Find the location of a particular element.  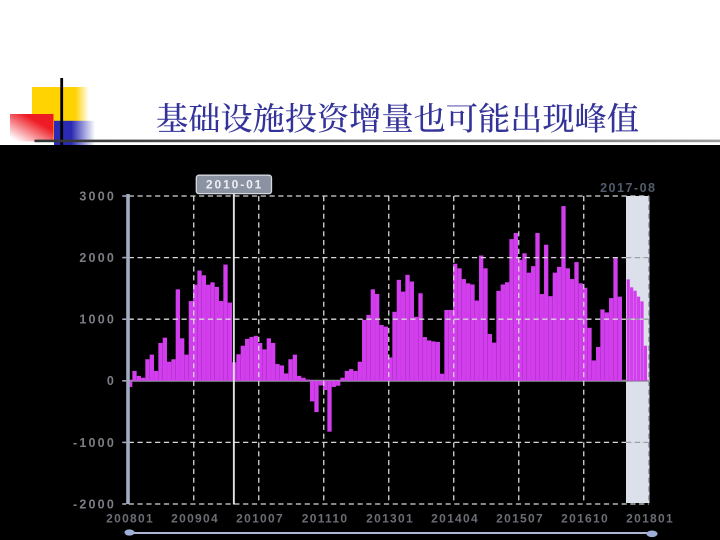

svg-text: 1000 is located at coordinates (97, 320).